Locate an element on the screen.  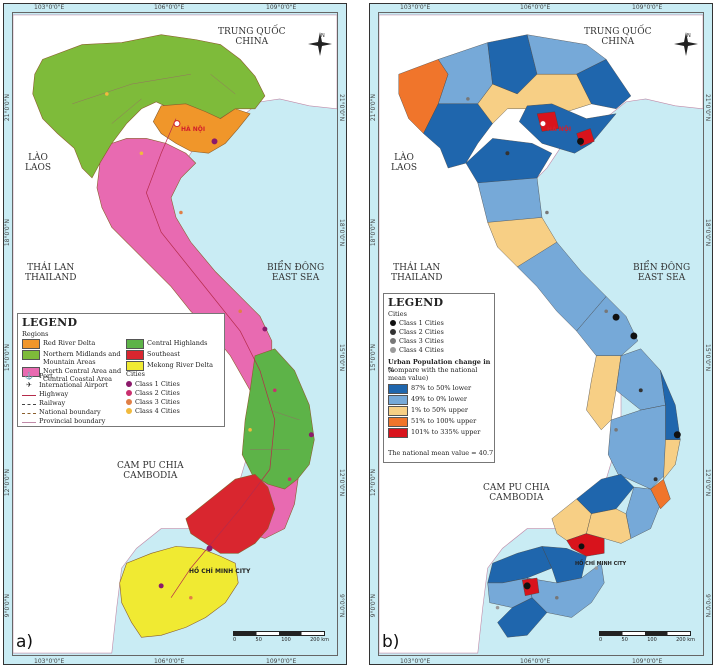
scale-bar-a: 0 50 100 200 km is located at coordinates (281, 637).